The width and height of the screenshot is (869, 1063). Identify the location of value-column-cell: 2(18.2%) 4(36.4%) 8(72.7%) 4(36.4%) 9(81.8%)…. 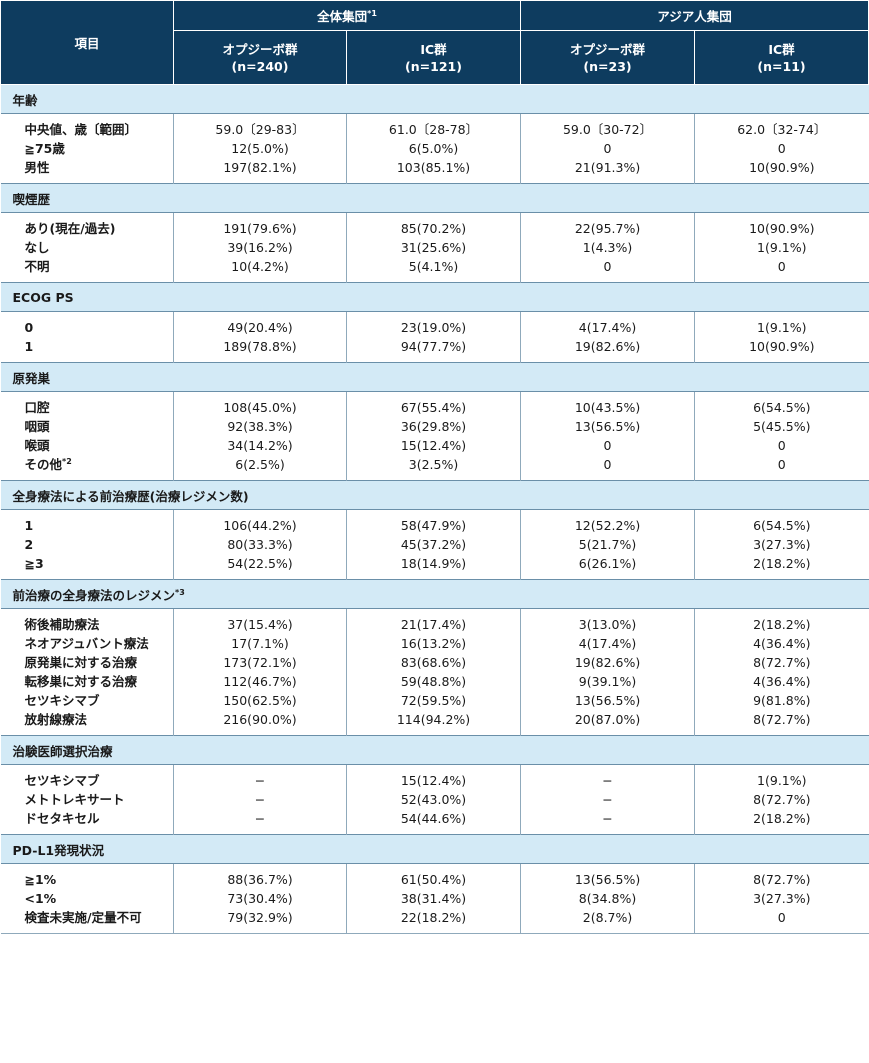
(781, 672).